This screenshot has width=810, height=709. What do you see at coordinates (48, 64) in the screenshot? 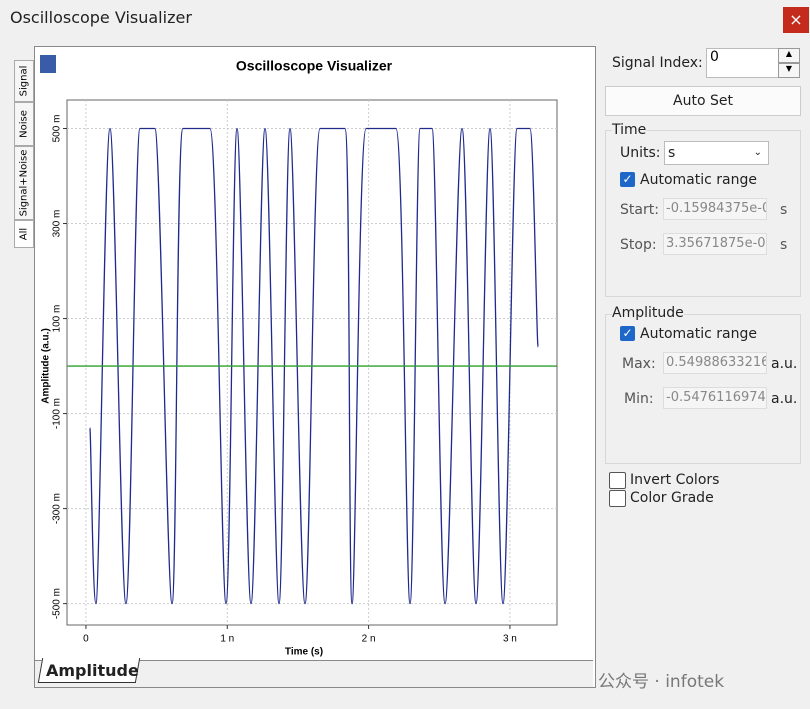
I see `save-icon` at bounding box center [48, 64].